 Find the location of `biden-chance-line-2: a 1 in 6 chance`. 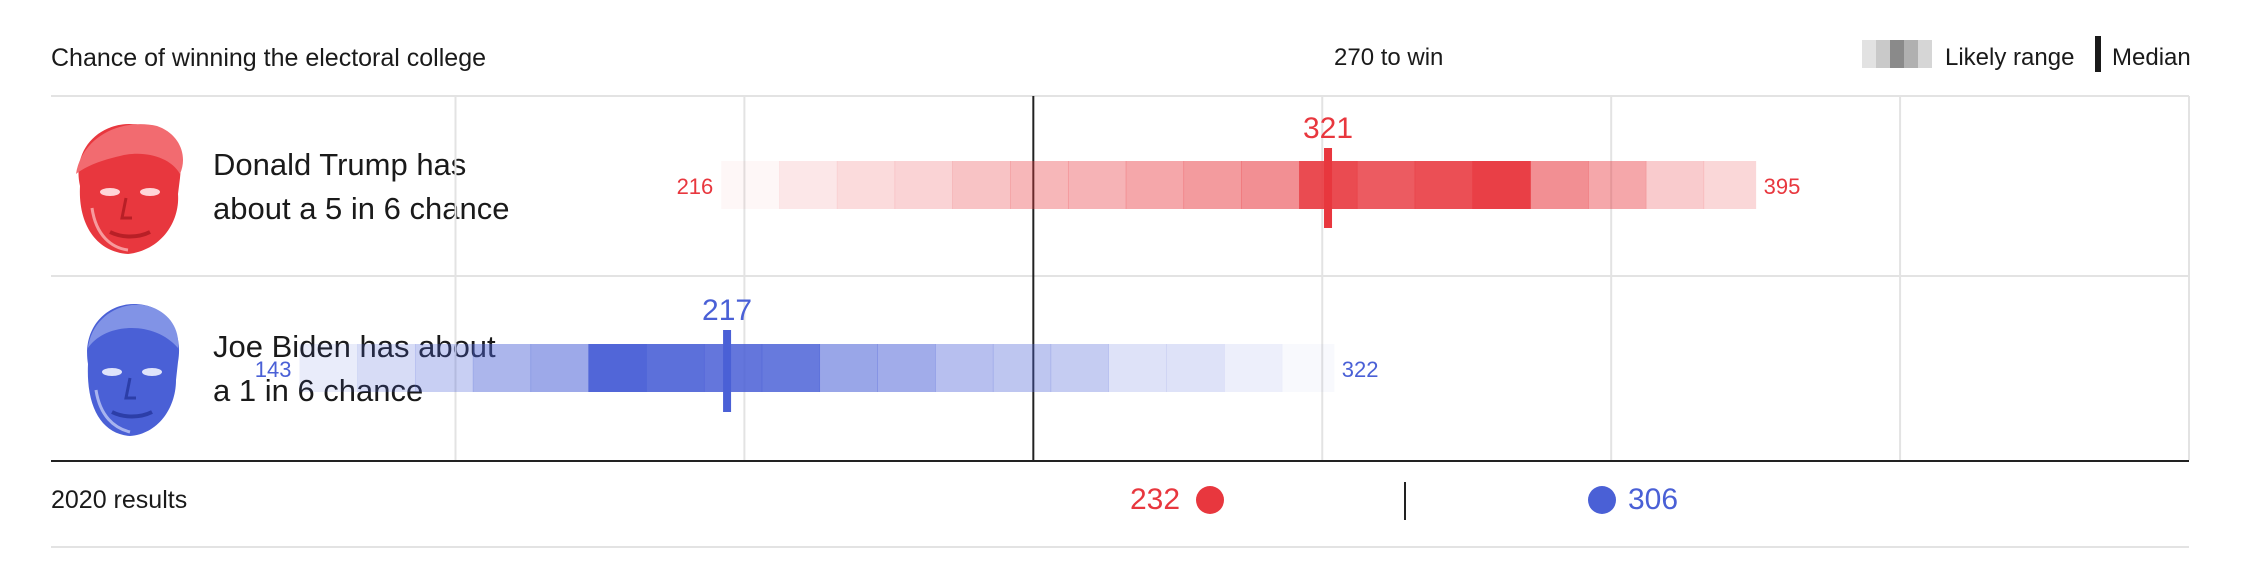

biden-chance-line-2: a 1 in 6 chance is located at coordinates (318, 390).